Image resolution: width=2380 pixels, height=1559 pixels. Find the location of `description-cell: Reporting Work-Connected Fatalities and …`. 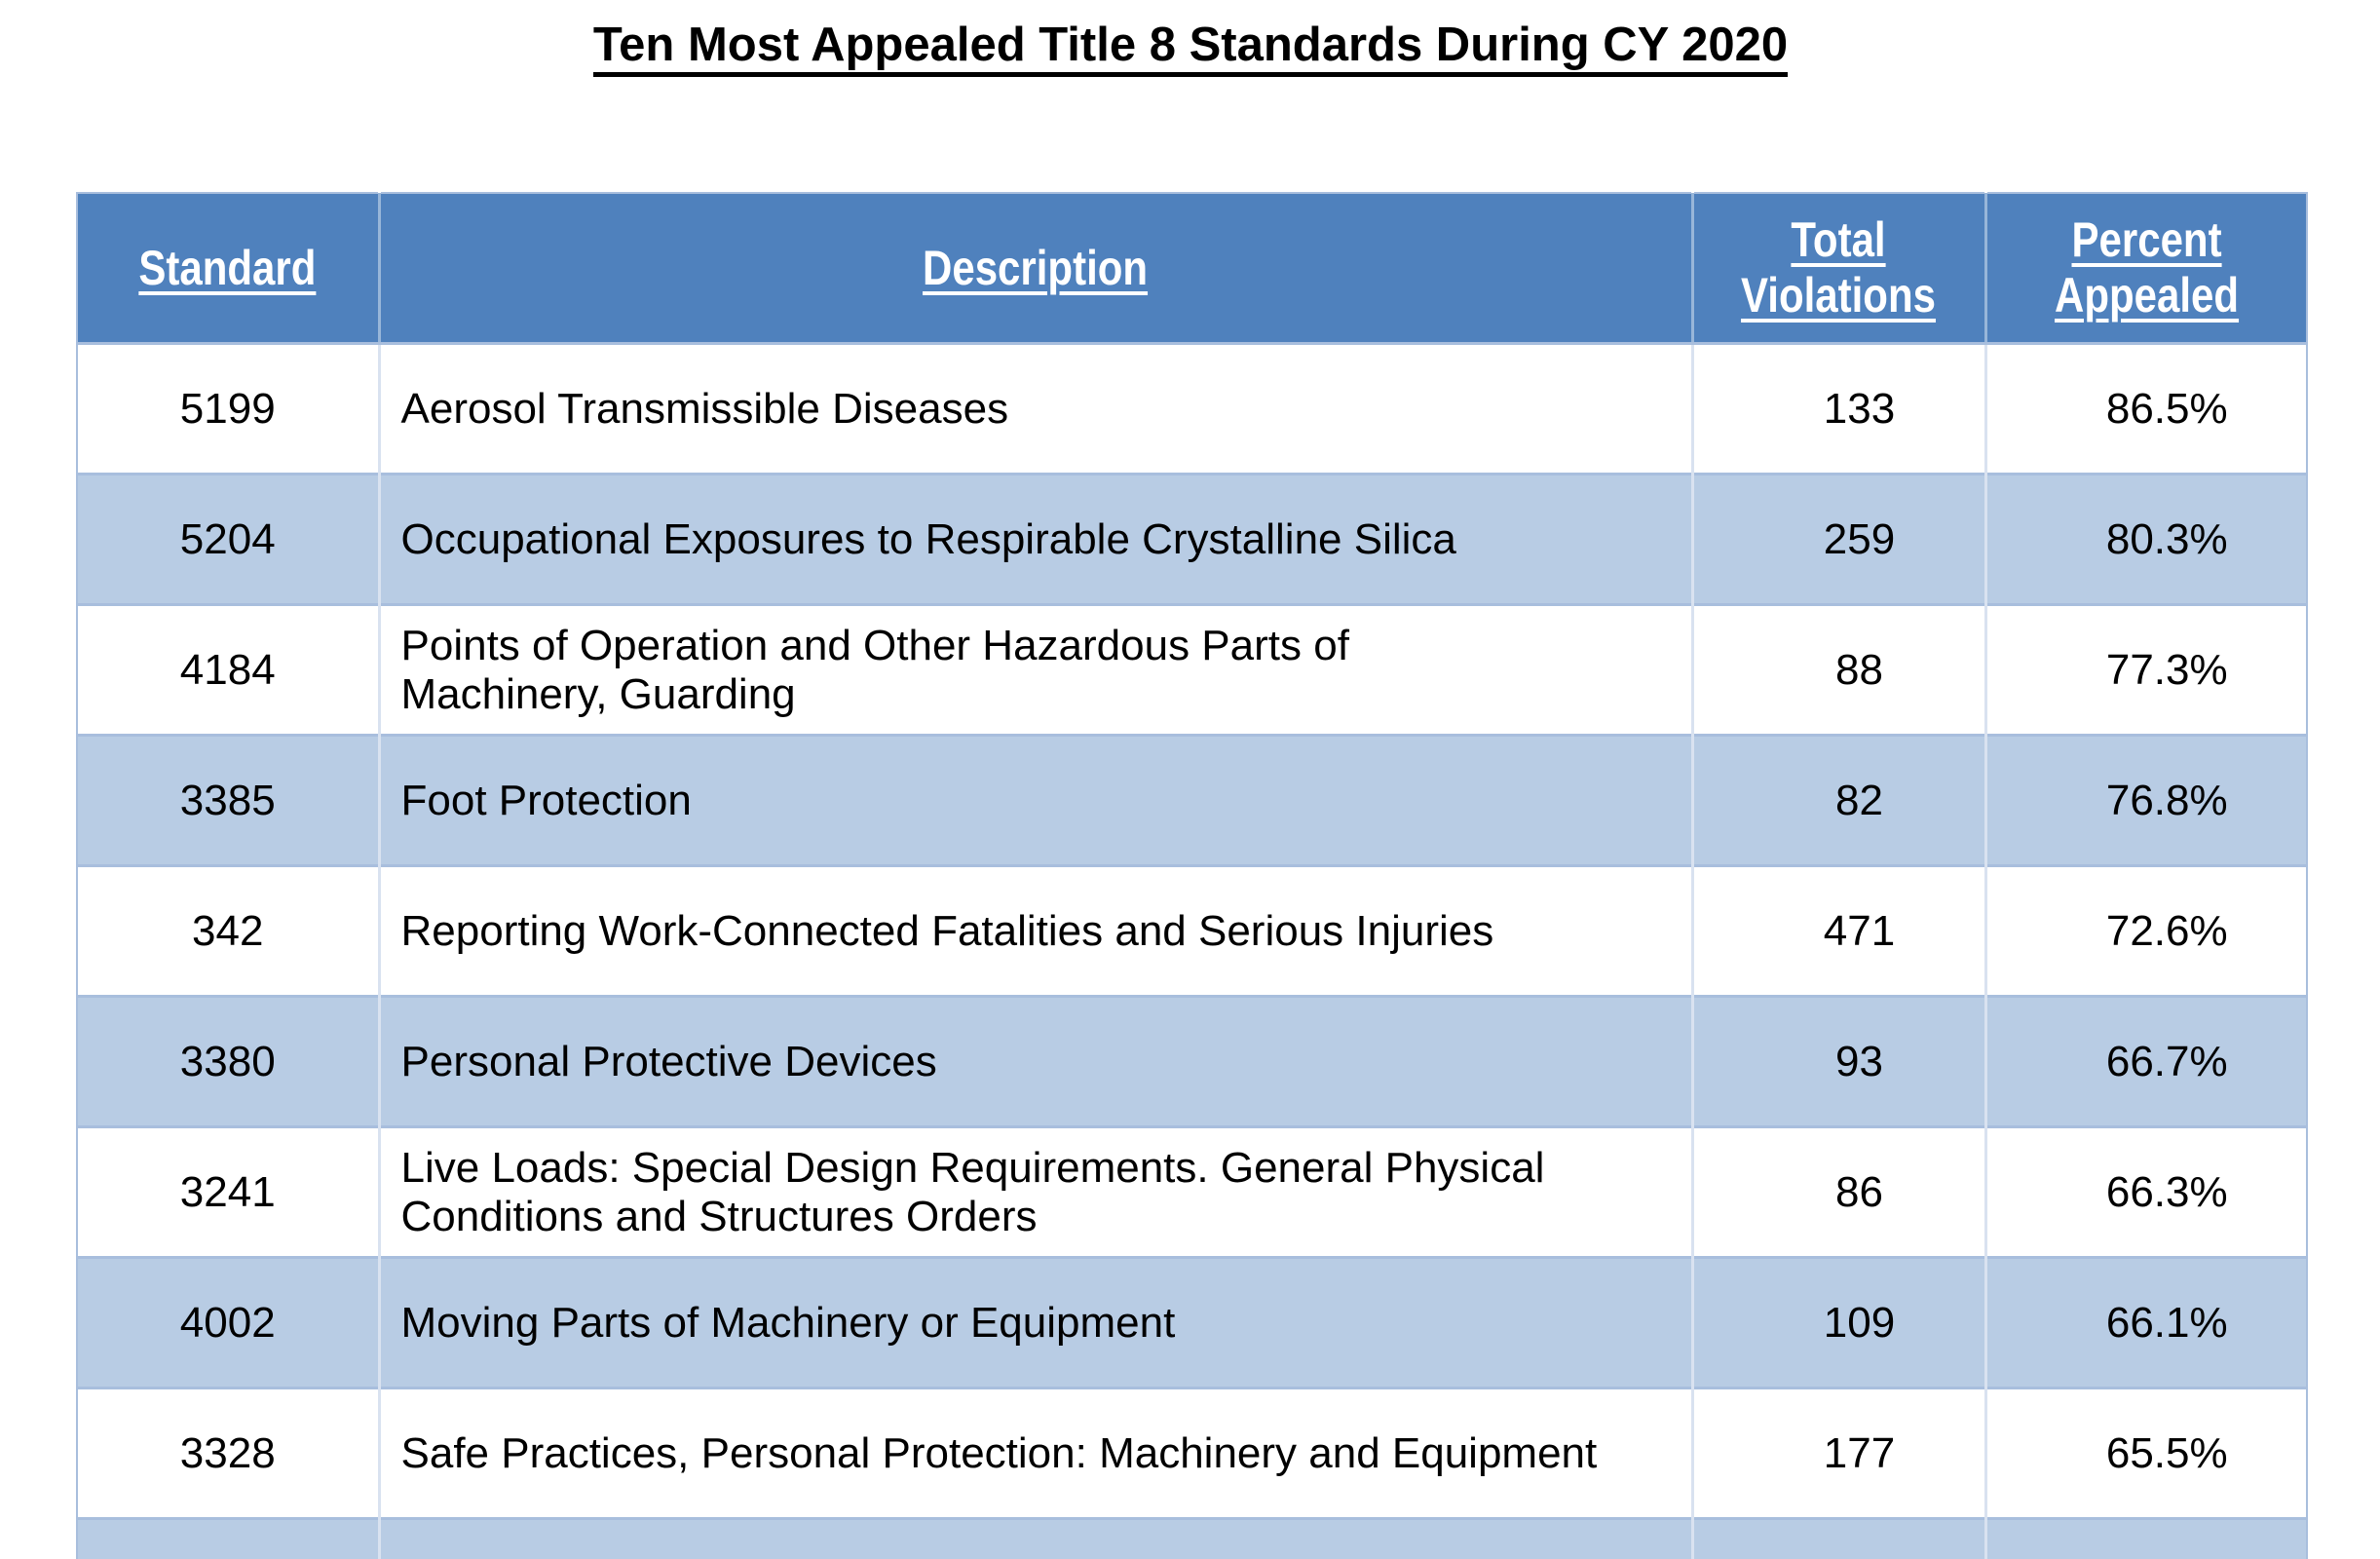

description-cell: Reporting Work-Connected Fatalities and … is located at coordinates (1036, 930).